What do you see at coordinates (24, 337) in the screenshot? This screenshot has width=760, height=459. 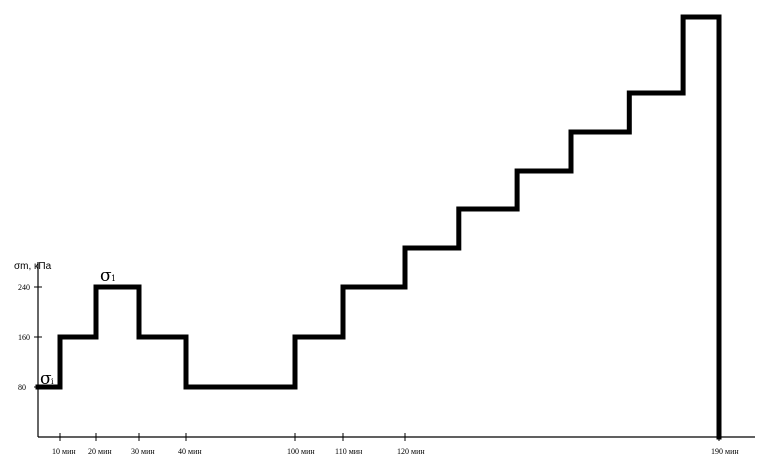 I see `y-tick-label: 160` at bounding box center [24, 337].